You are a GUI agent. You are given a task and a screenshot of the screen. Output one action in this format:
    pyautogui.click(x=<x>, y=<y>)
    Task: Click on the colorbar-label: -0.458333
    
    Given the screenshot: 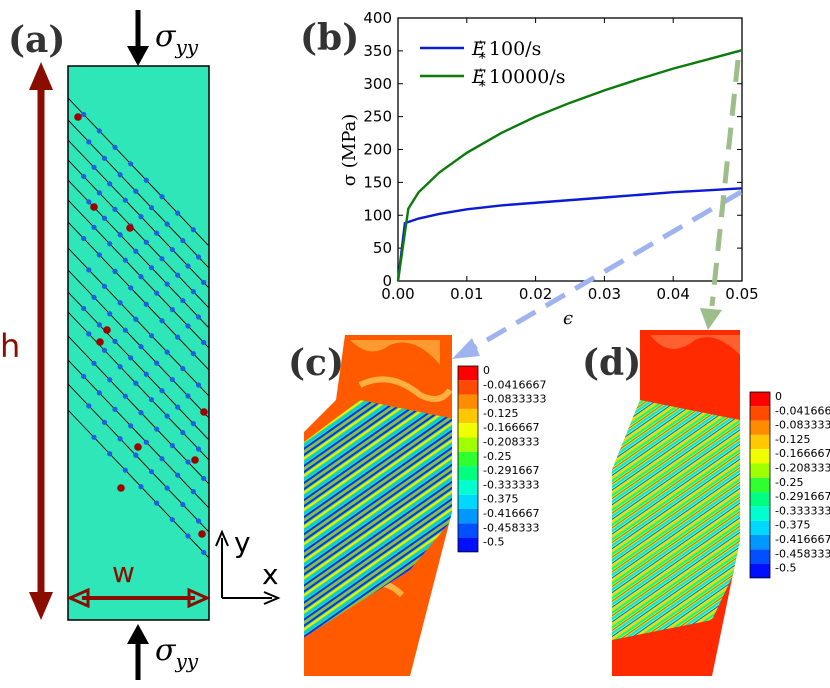 What is the action you would take?
    pyautogui.click(x=511, y=527)
    